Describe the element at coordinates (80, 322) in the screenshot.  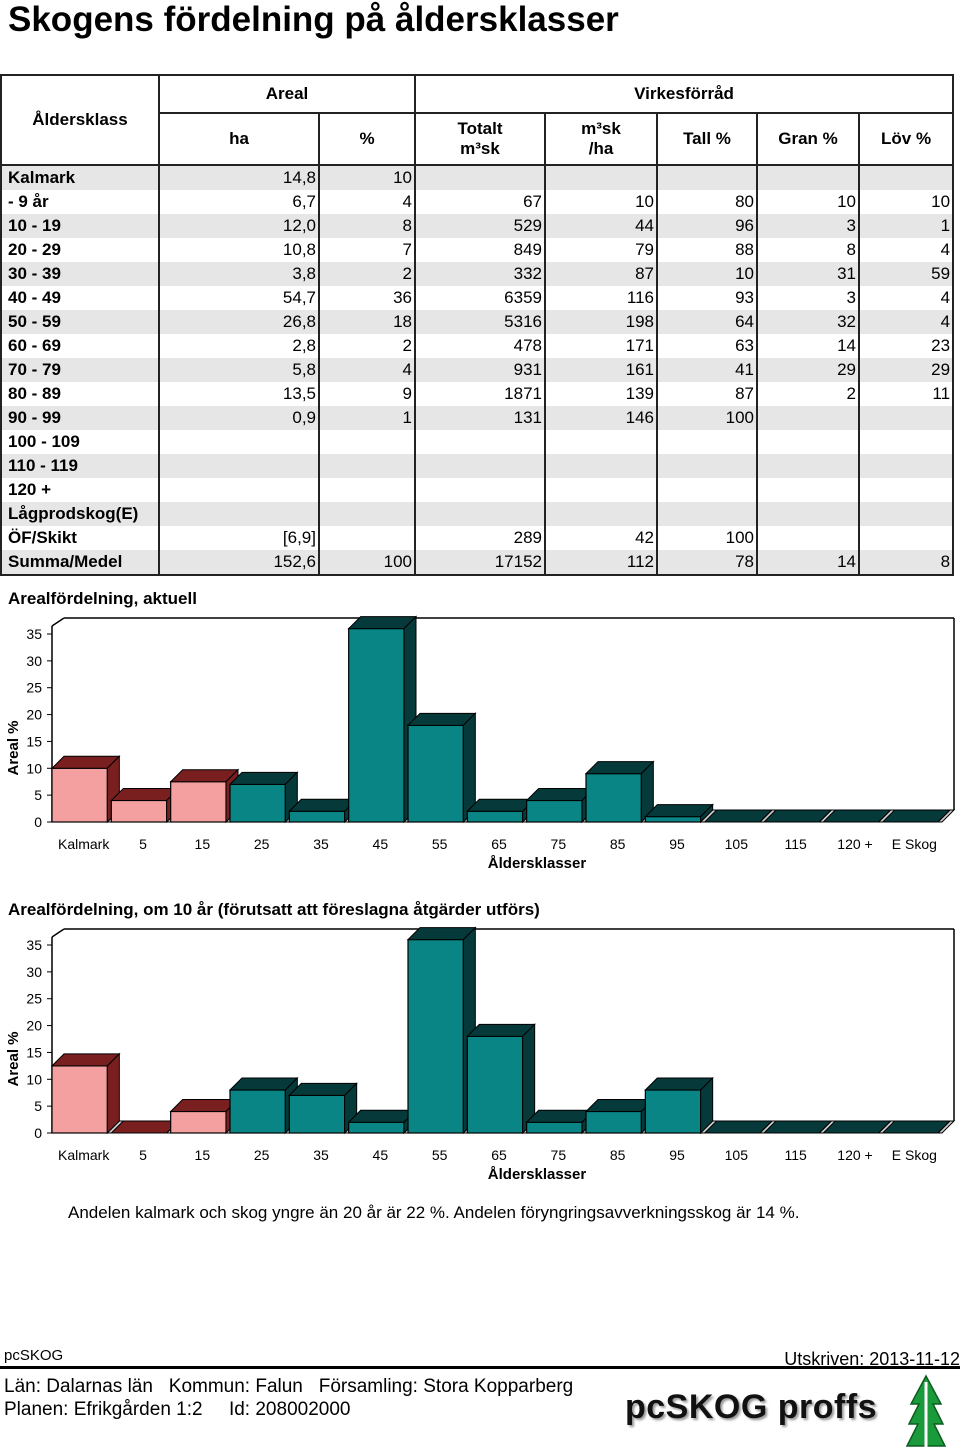
I see `row-label: 50 - 59` at that location.